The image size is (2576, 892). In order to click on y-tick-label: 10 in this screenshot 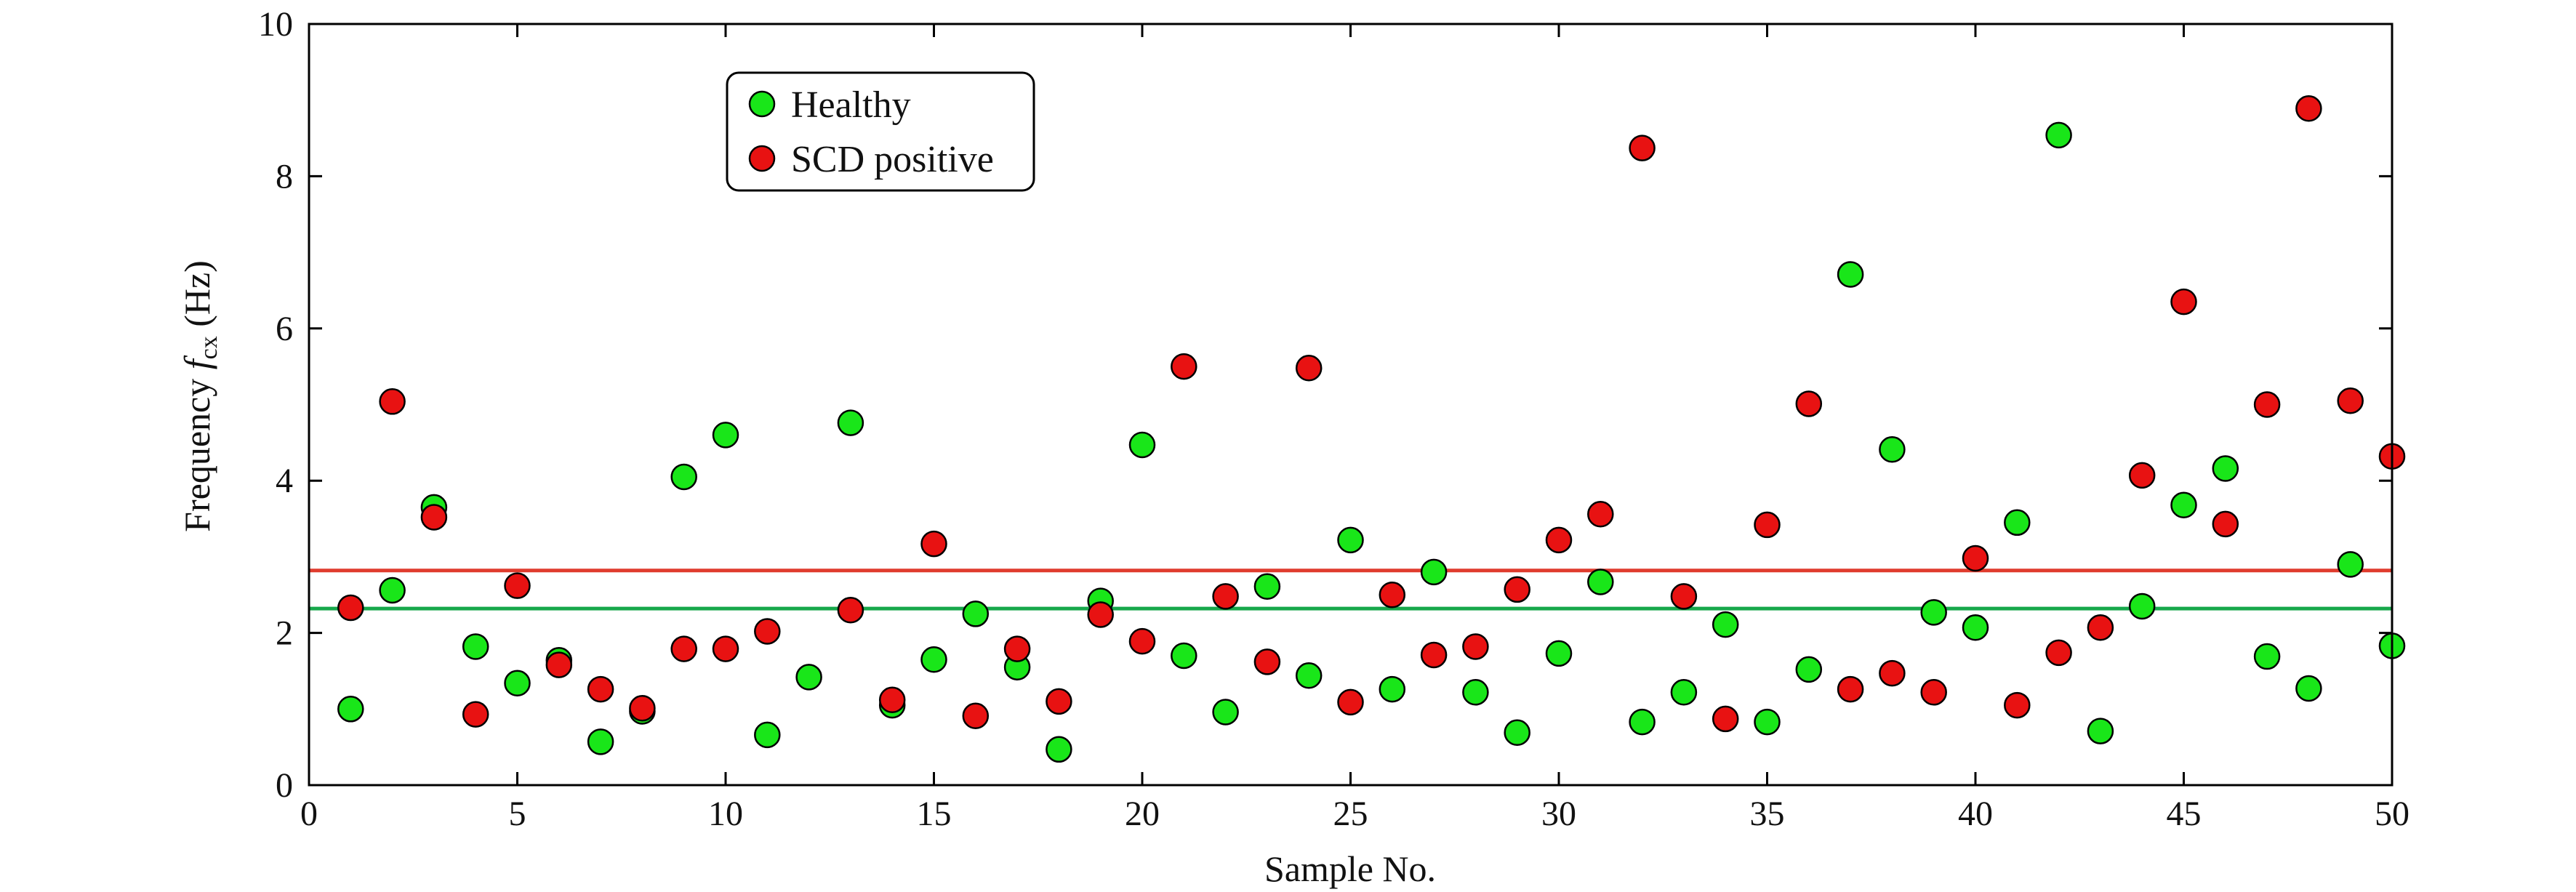, I will do `click(276, 24)`.